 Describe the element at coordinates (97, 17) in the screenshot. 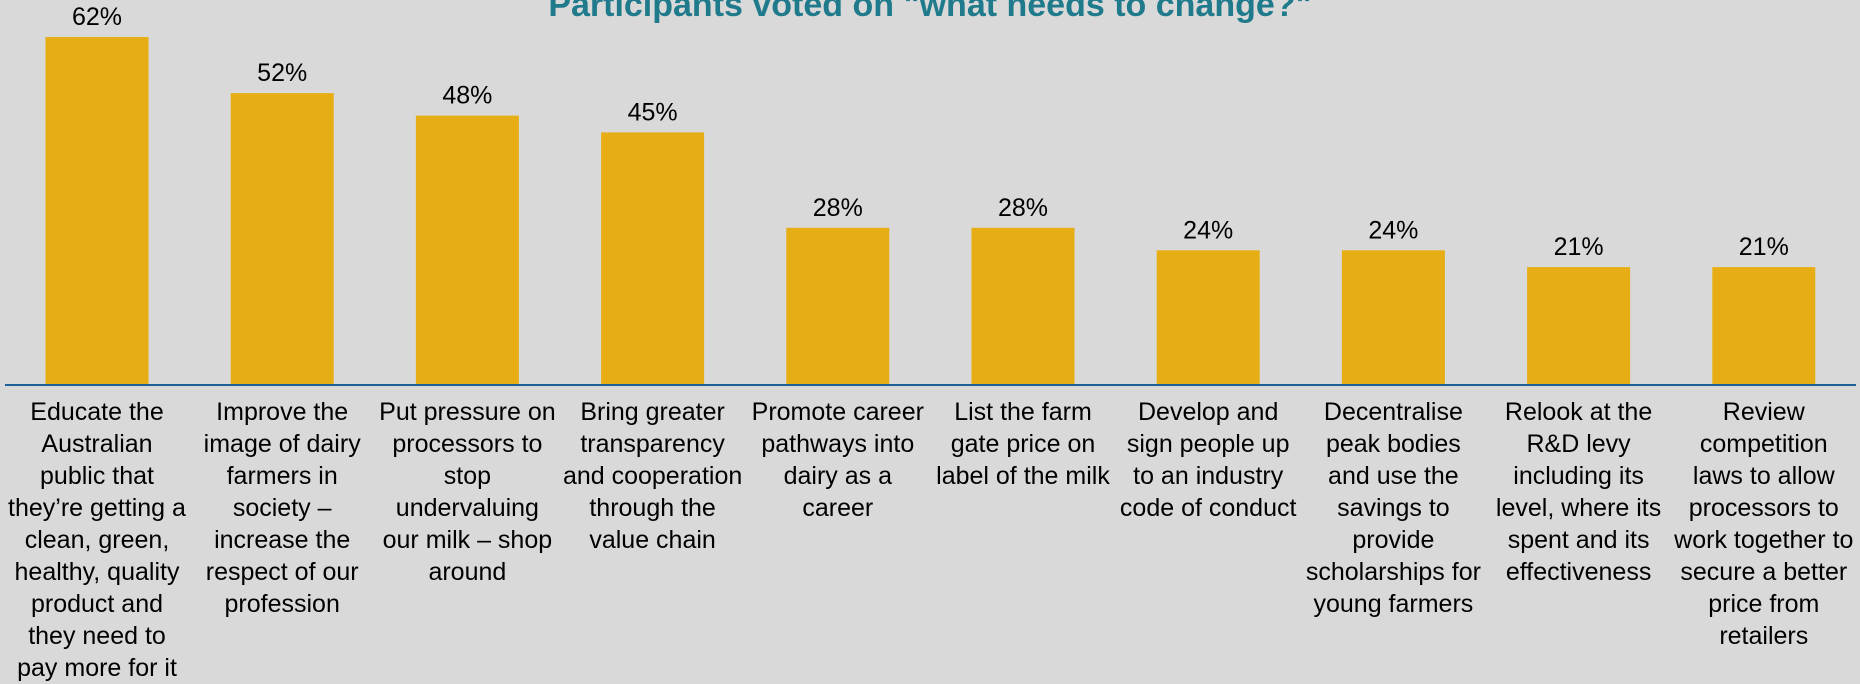

I see `data-label-1: 62%` at that location.